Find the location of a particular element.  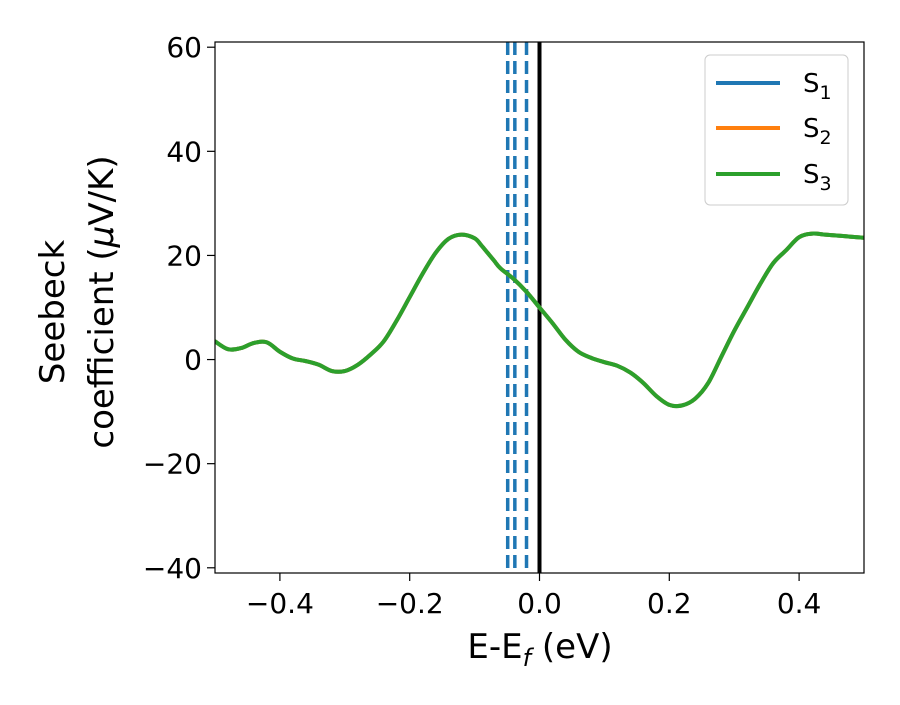

legend-item-s3: S3 is located at coordinates (774, 177).